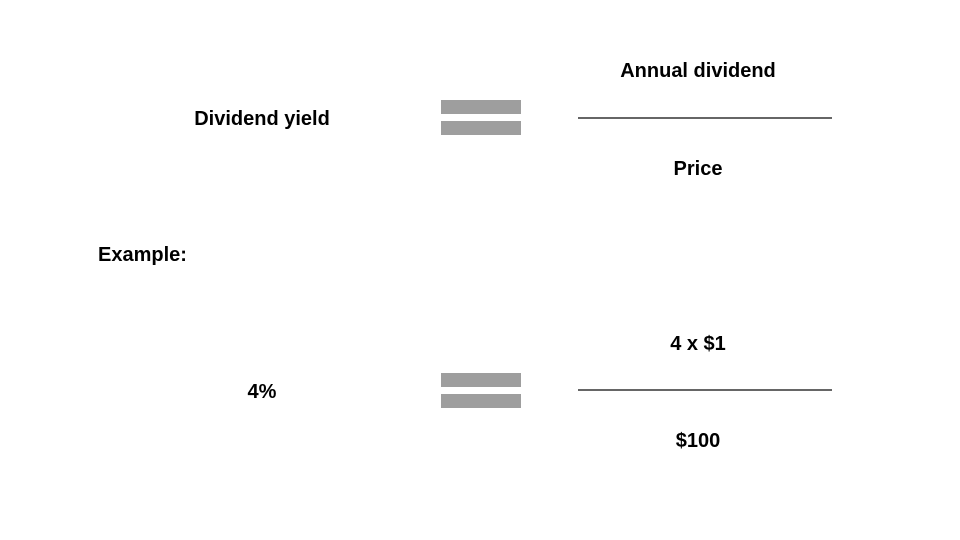 This screenshot has height=540, width=960. What do you see at coordinates (705, 390) in the screenshot?
I see `example-fraction-bar` at bounding box center [705, 390].